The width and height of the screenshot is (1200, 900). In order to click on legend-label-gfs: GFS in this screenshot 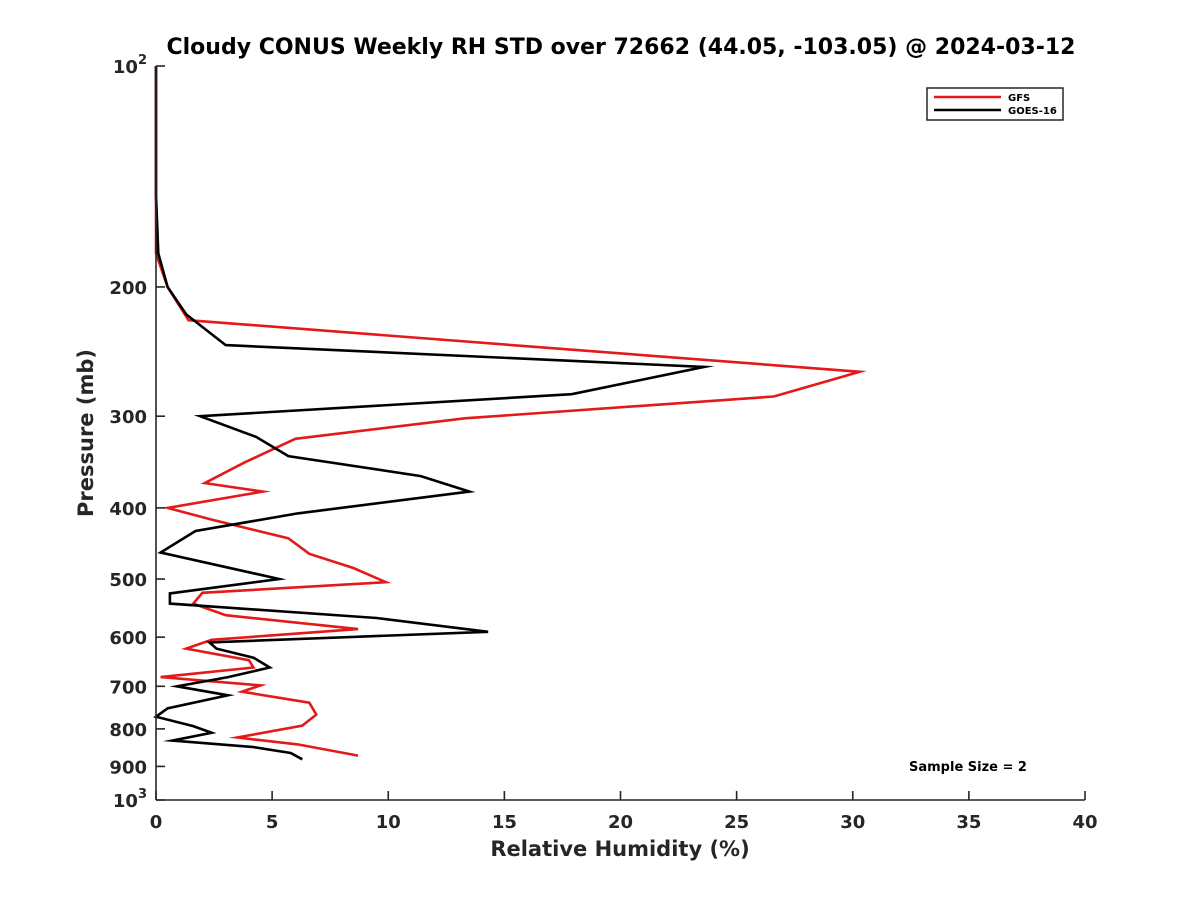, I will do `click(1019, 98)`.